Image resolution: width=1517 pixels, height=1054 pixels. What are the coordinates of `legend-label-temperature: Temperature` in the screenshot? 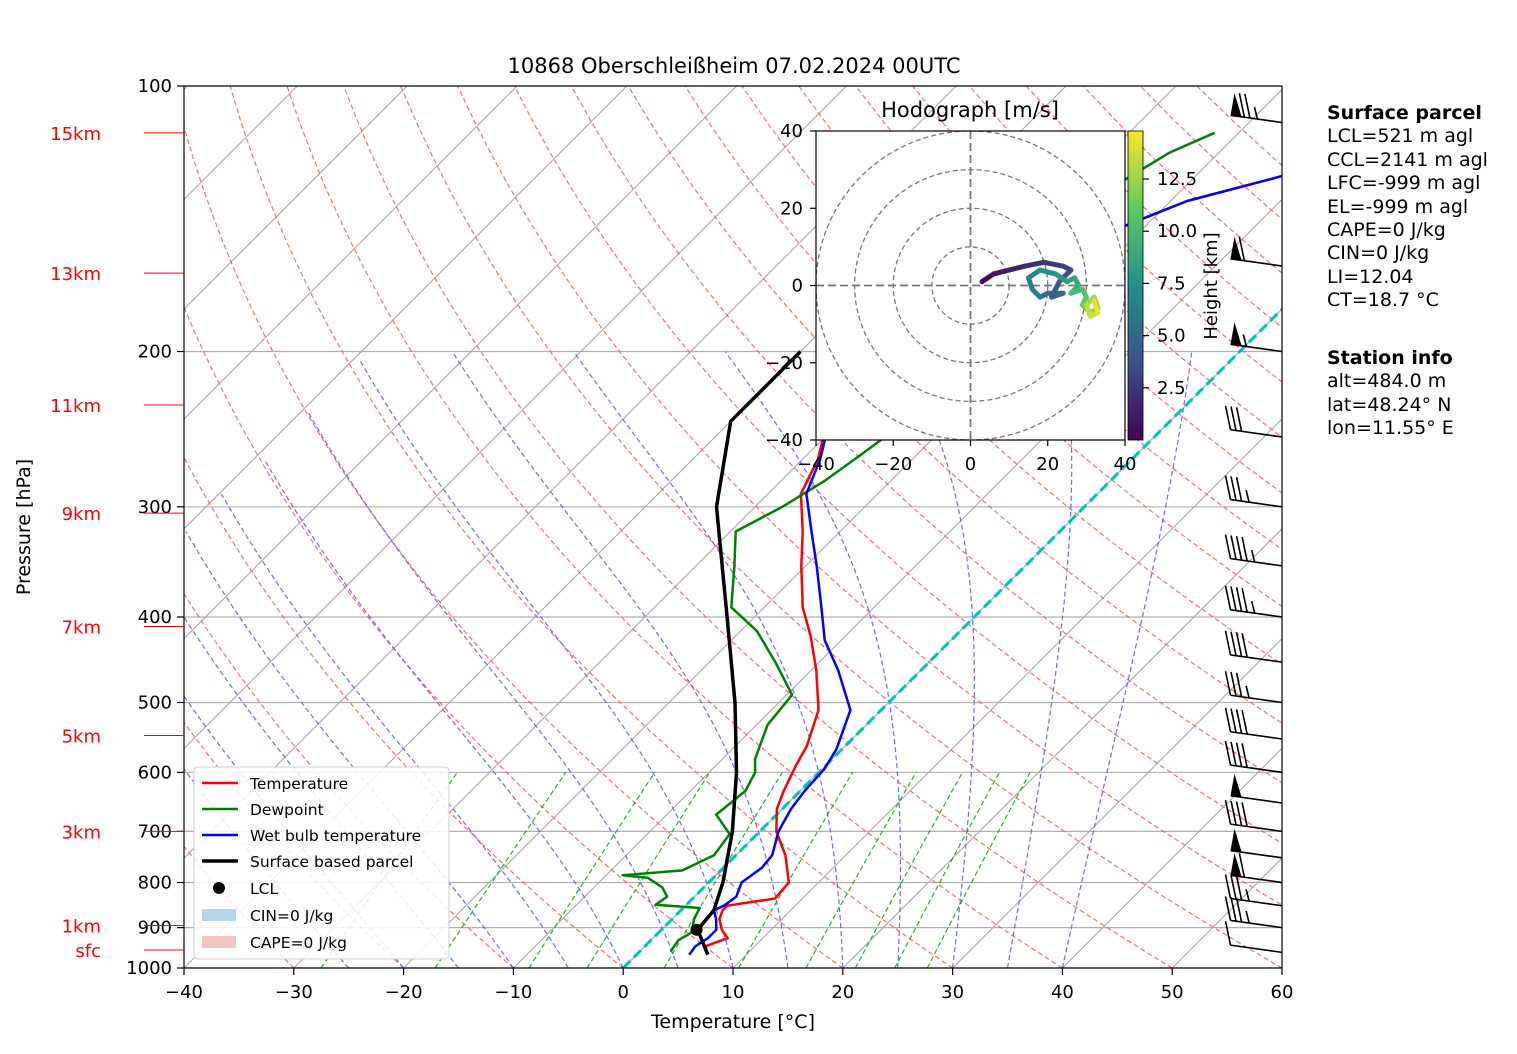 It's located at (298, 784).